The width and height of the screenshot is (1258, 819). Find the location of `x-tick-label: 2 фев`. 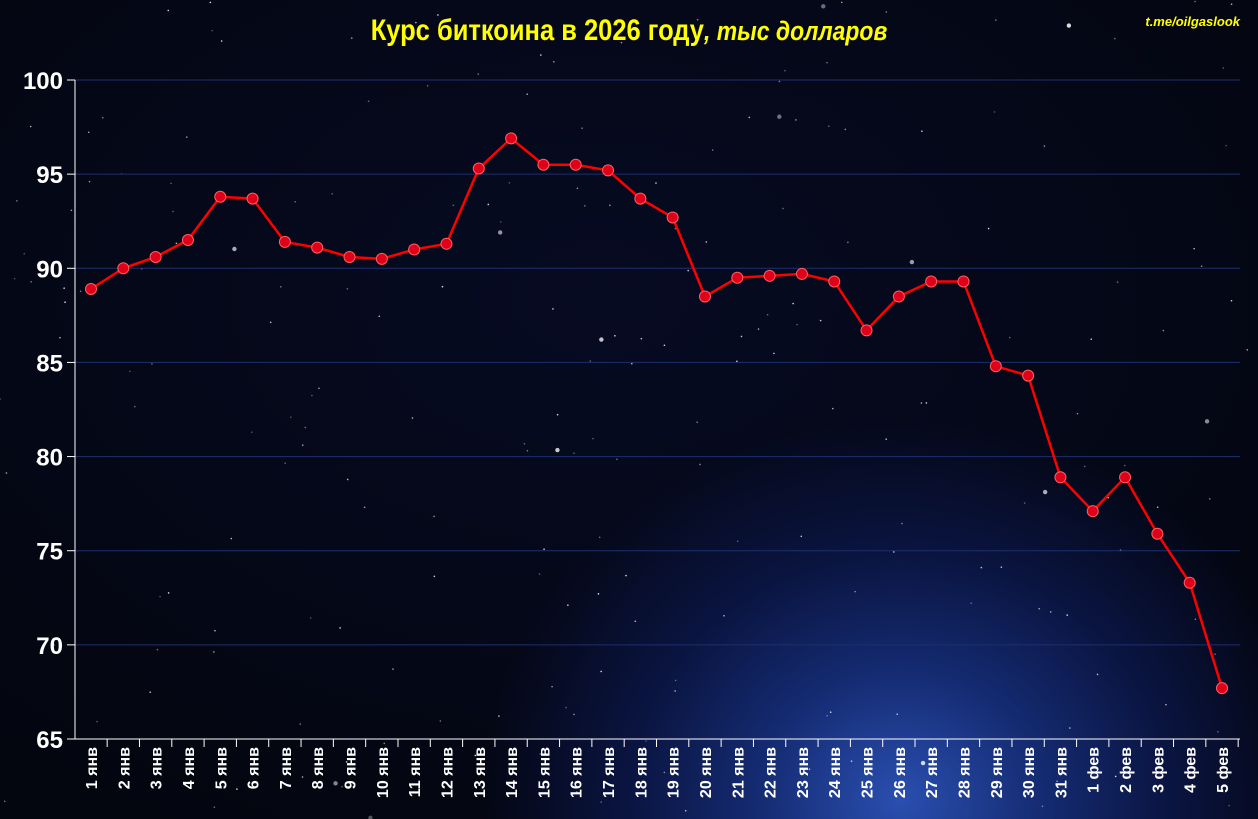

x-tick-label: 2 фев is located at coordinates (1126, 770).